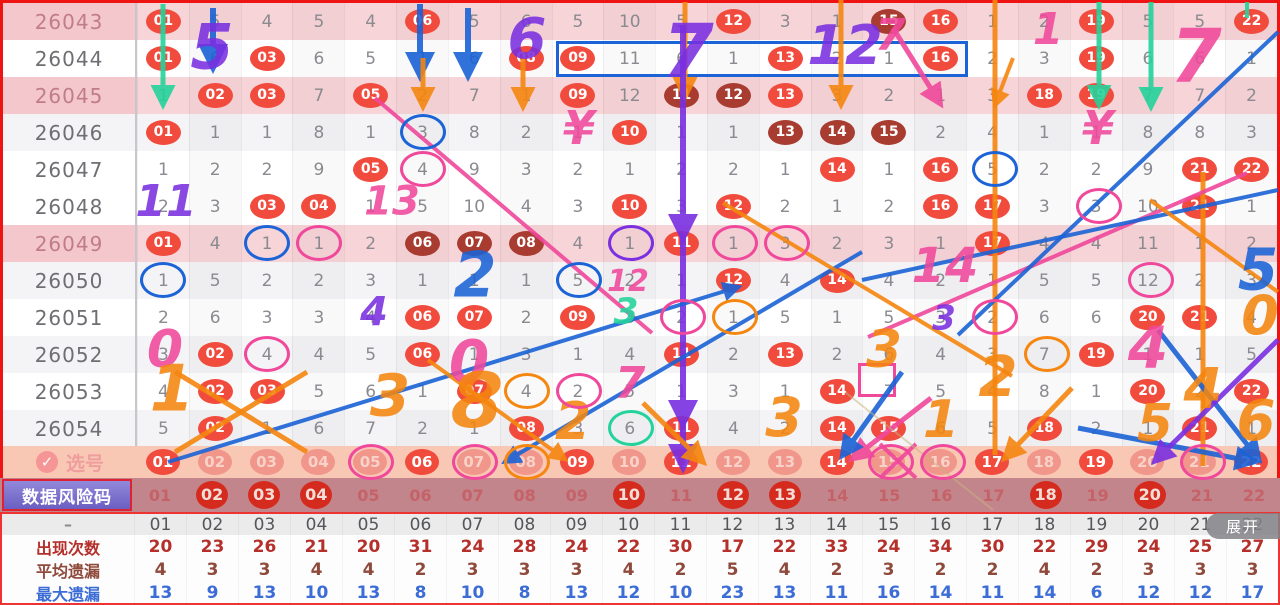  I want to click on draw-id: 26044, so click(70, 58).